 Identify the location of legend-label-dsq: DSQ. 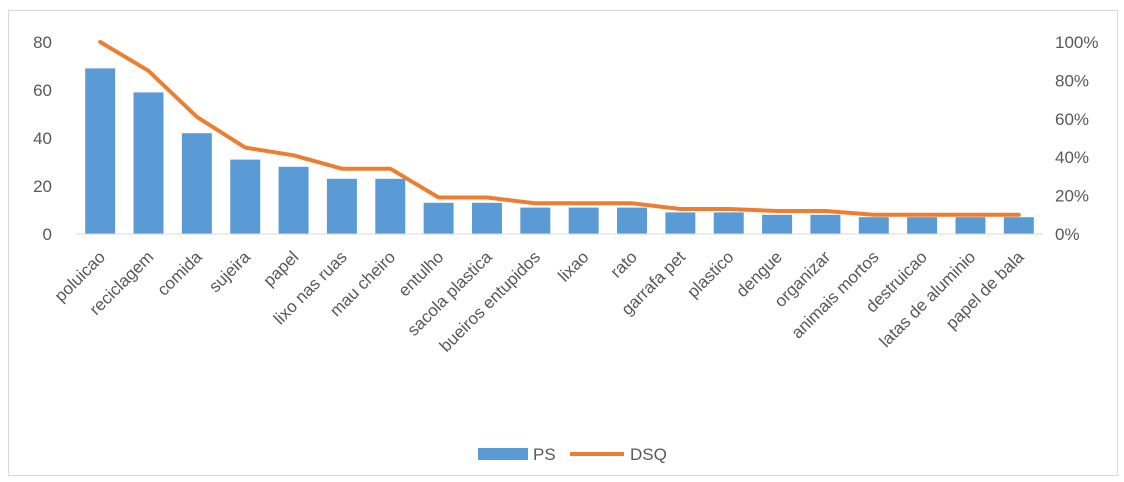
(648, 454).